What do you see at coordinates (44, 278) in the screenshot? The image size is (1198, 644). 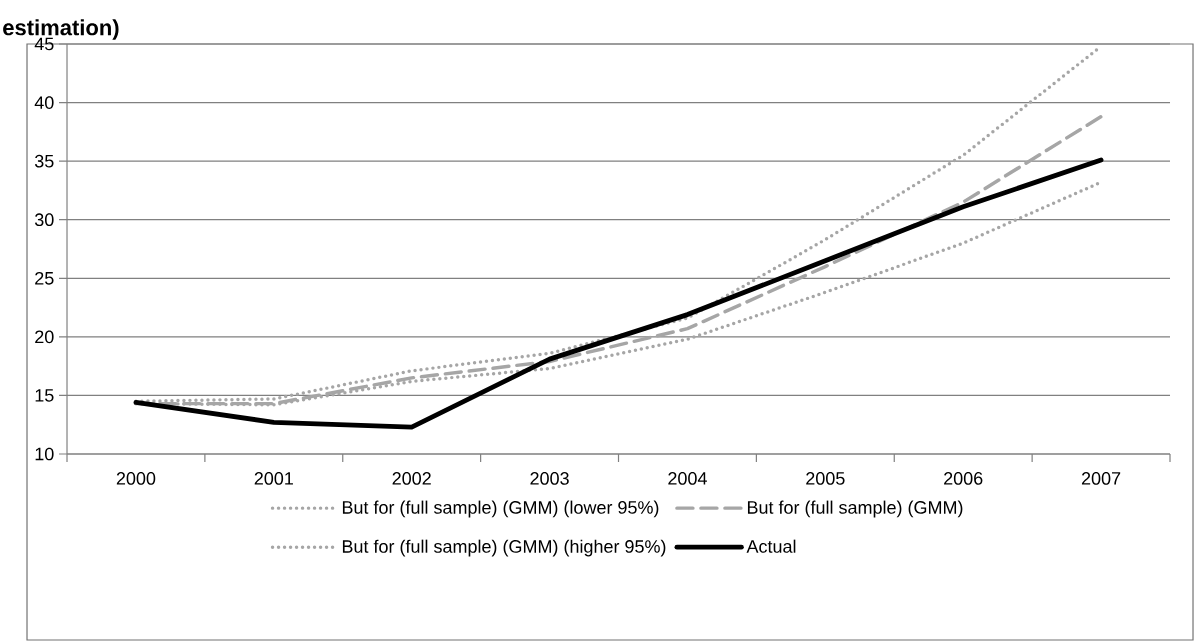 I see `y-tick-label: 25` at bounding box center [44, 278].